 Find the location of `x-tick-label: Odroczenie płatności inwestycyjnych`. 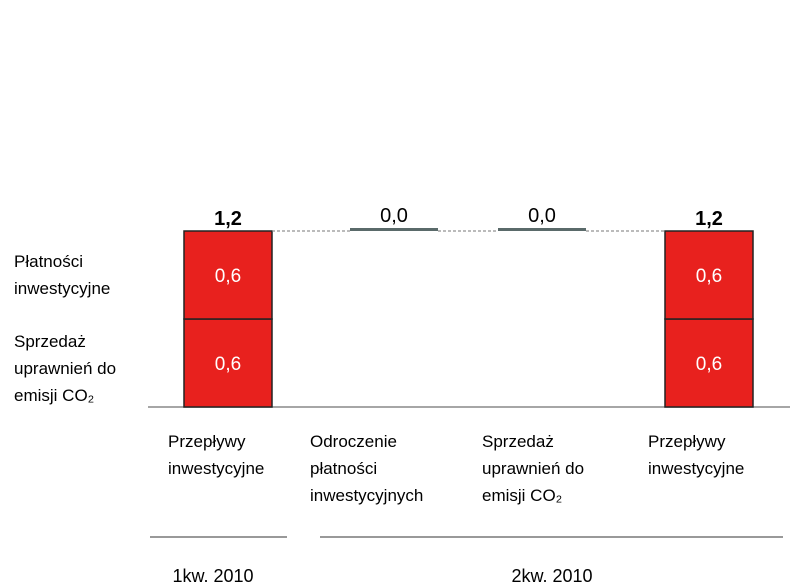

x-tick-label: Odroczenie płatności inwestycyjnych is located at coordinates (367, 468).